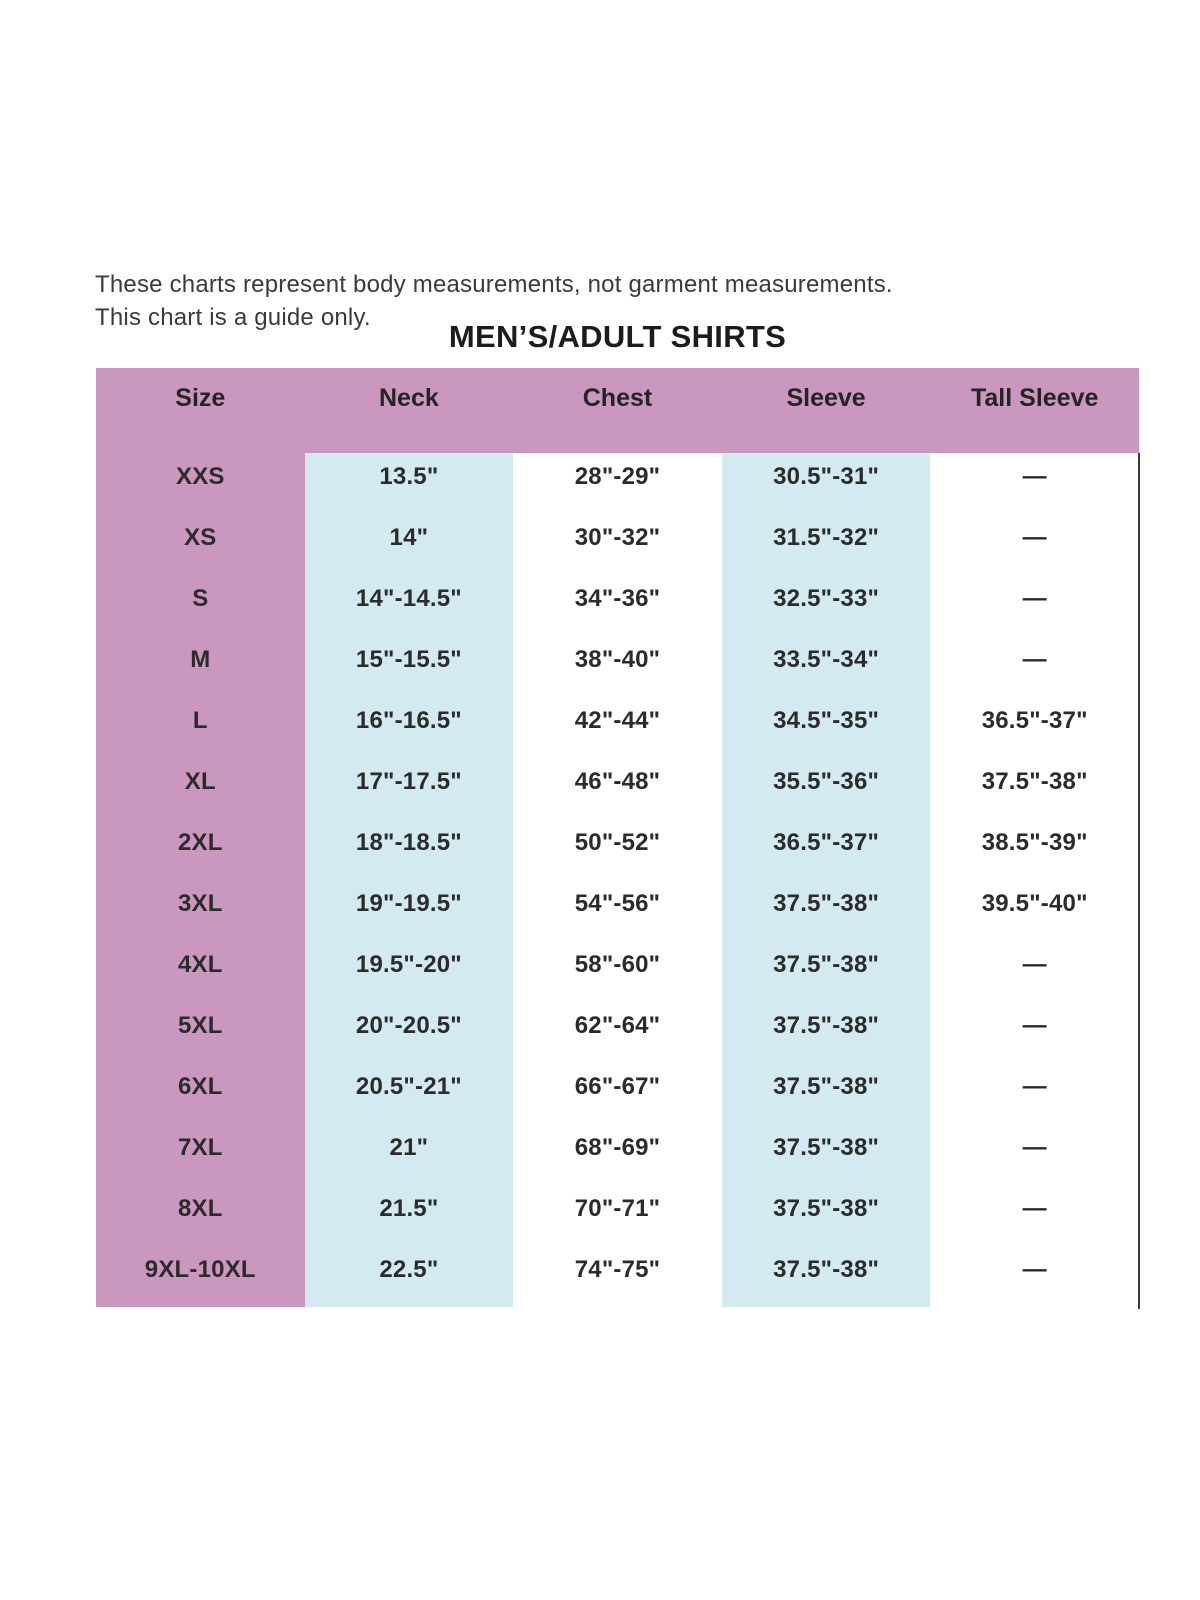  What do you see at coordinates (200, 1093) in the screenshot?
I see `size-cell: 6XL` at bounding box center [200, 1093].